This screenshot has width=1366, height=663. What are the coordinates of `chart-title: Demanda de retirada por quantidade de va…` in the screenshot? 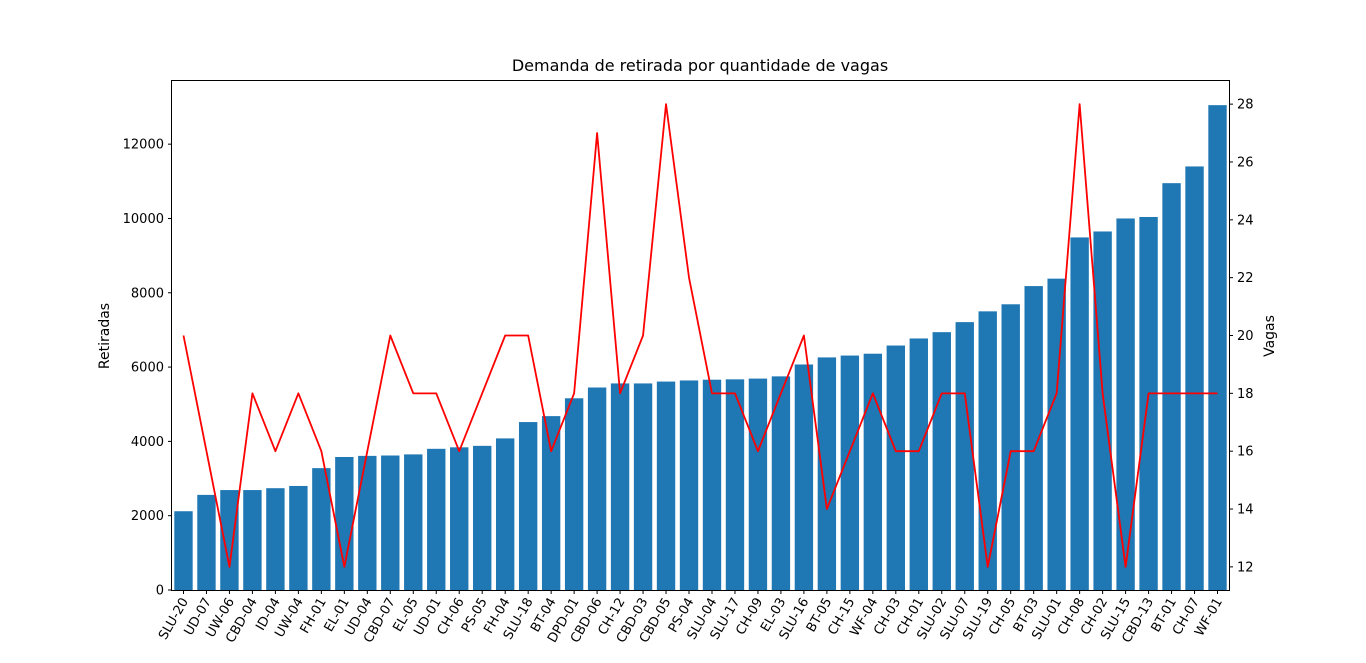 It's located at (700, 65).